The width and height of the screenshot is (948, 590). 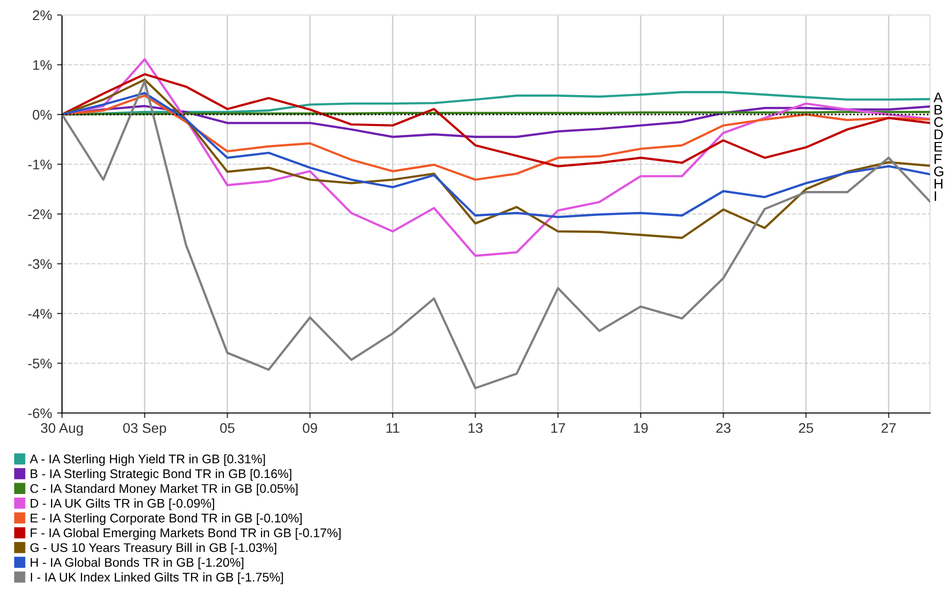 What do you see at coordinates (938, 135) in the screenshot?
I see `text: D` at bounding box center [938, 135].